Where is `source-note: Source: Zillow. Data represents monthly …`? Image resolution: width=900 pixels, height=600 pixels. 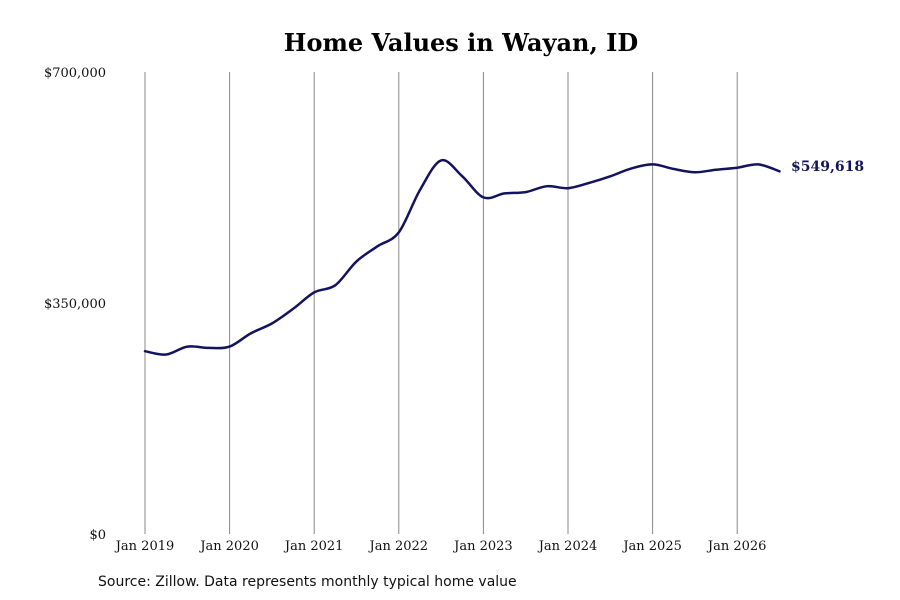
source-note: Source: Zillow. Data represents monthly … is located at coordinates (307, 582).